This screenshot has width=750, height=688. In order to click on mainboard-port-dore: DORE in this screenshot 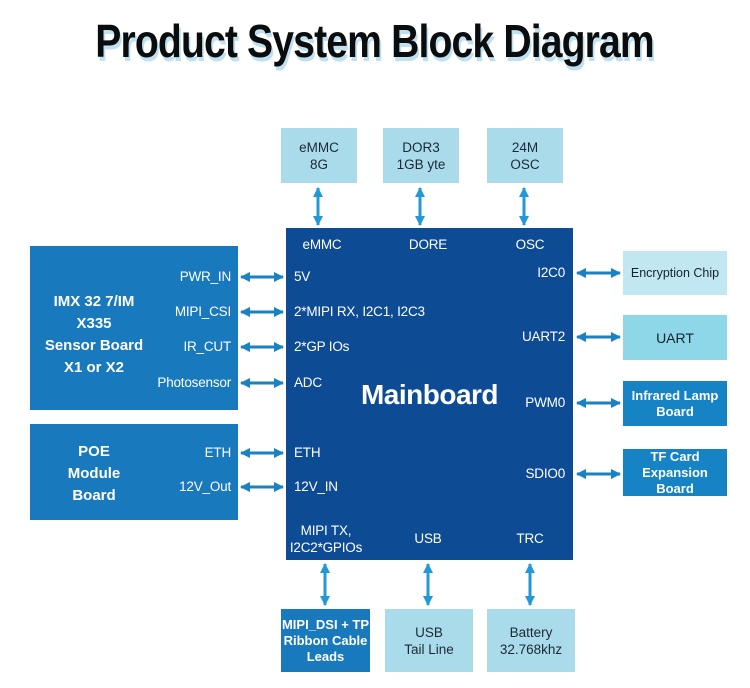, I will do `click(428, 244)`.